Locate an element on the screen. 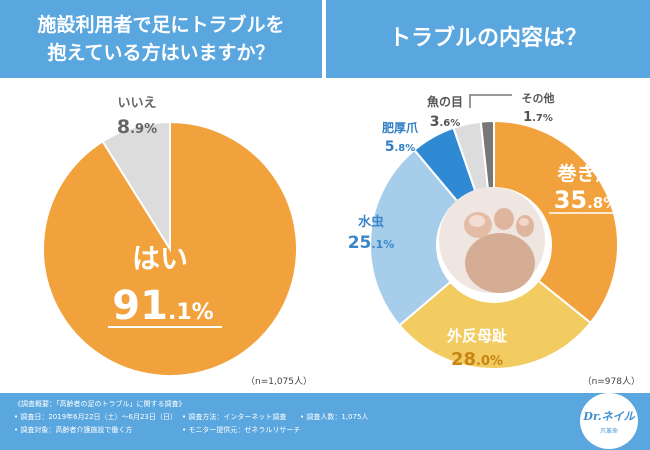 This screenshot has height=450, width=650. survey-method: • 調査方法：インターネット調査 is located at coordinates (234, 417).